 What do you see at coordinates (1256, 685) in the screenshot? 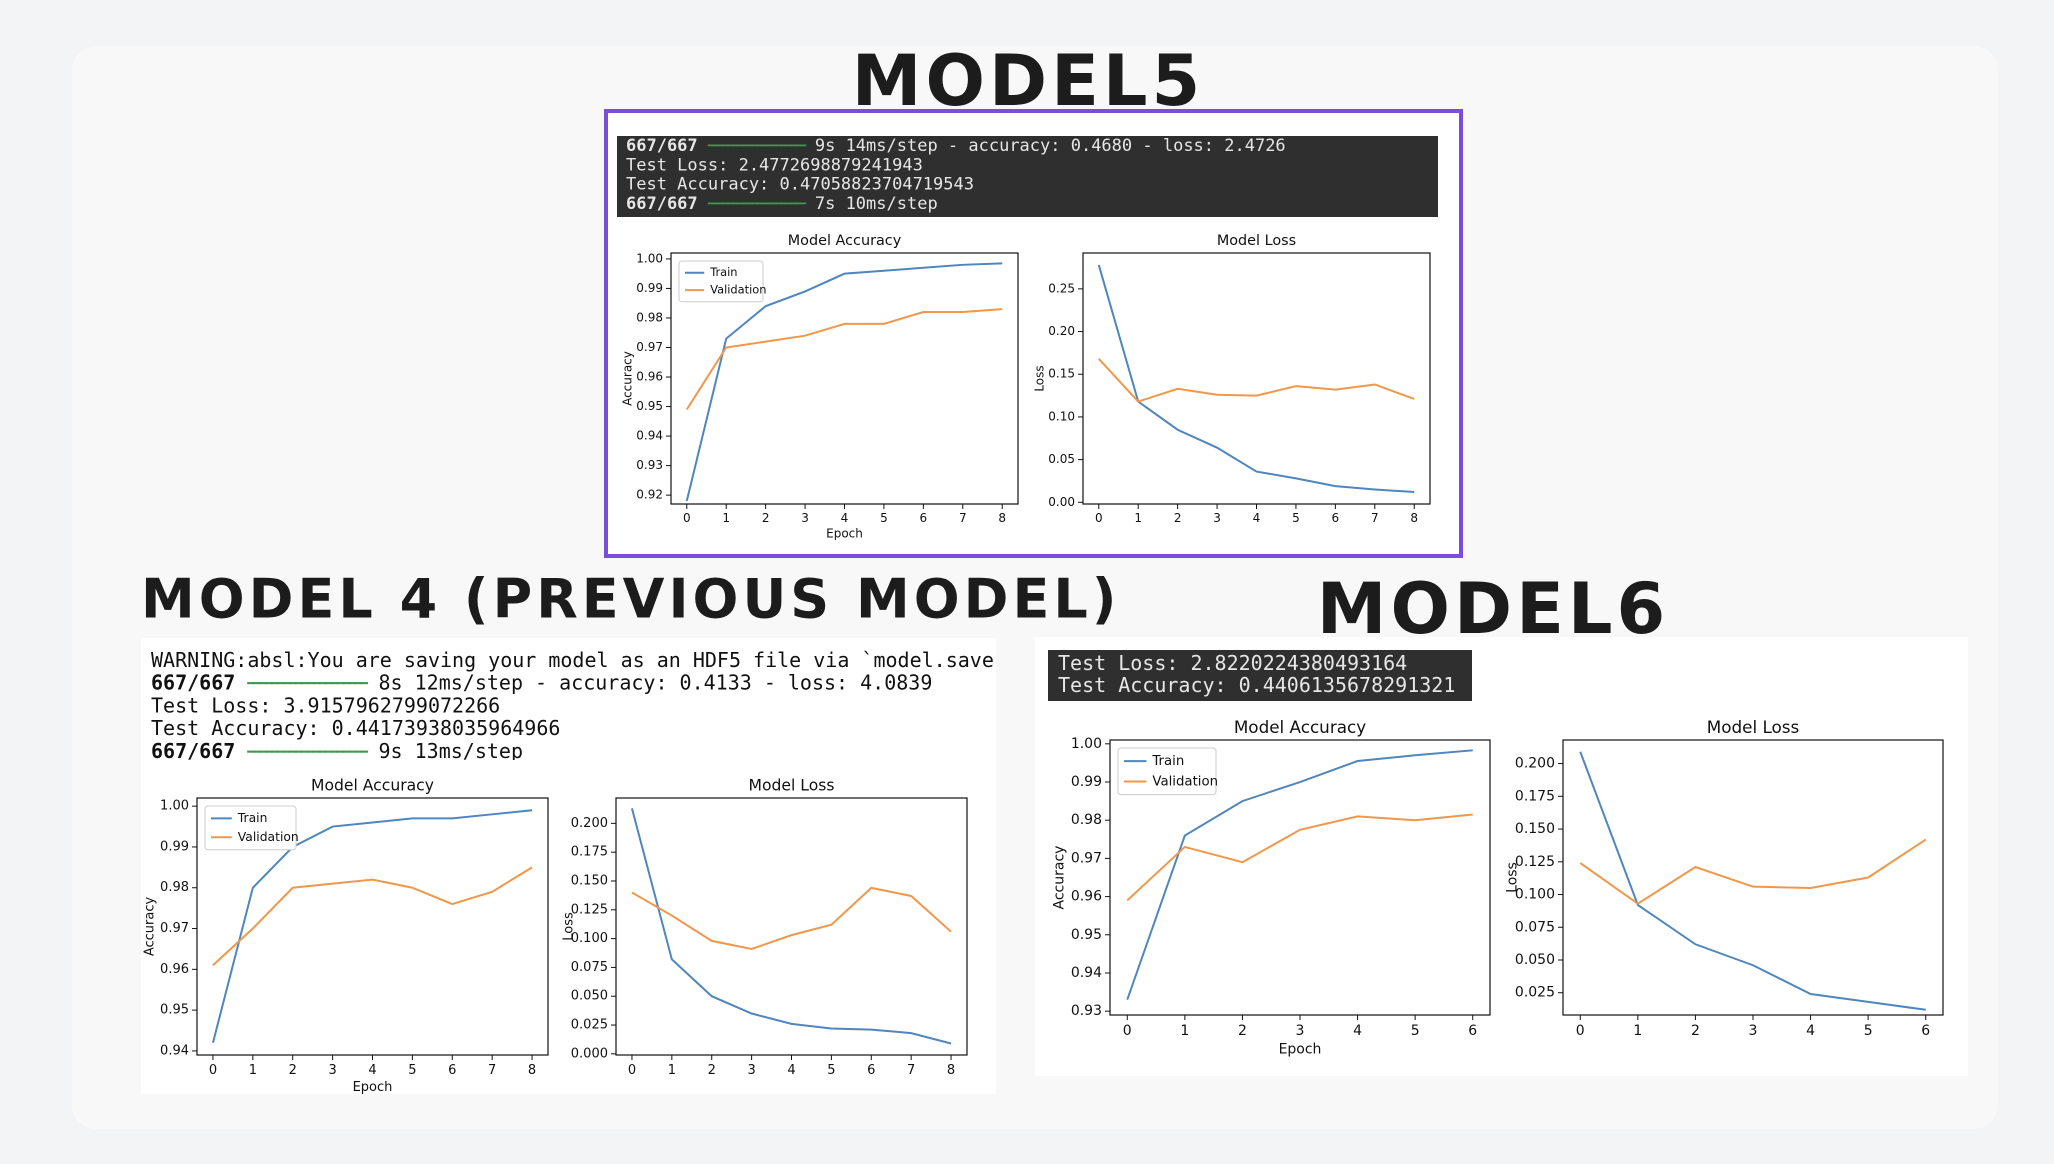
I see `console-segment: Test Accuracy: 0.4406135678291321` at bounding box center [1256, 685].